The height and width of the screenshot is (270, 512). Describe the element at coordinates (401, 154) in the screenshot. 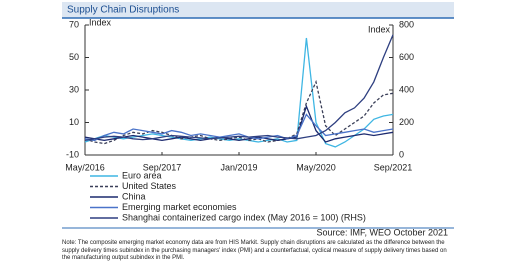

I see `y2-tick-label: 0` at that location.